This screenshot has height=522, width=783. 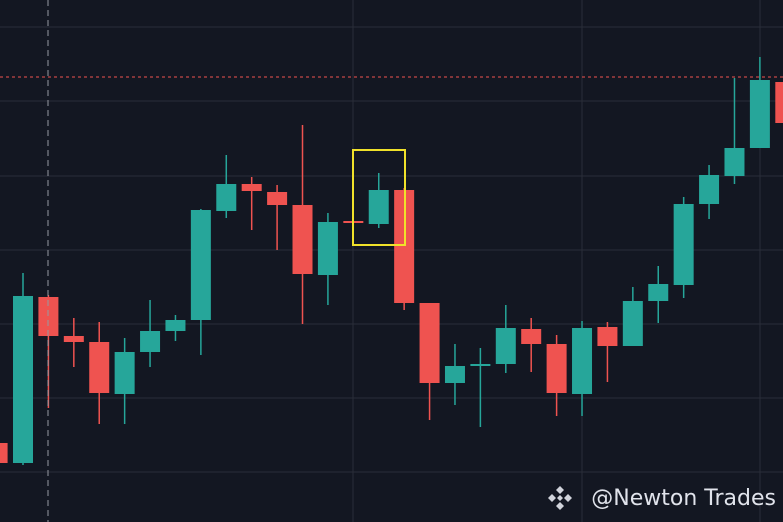 I want to click on watermark: @Newton Trades, so click(x=683, y=498).